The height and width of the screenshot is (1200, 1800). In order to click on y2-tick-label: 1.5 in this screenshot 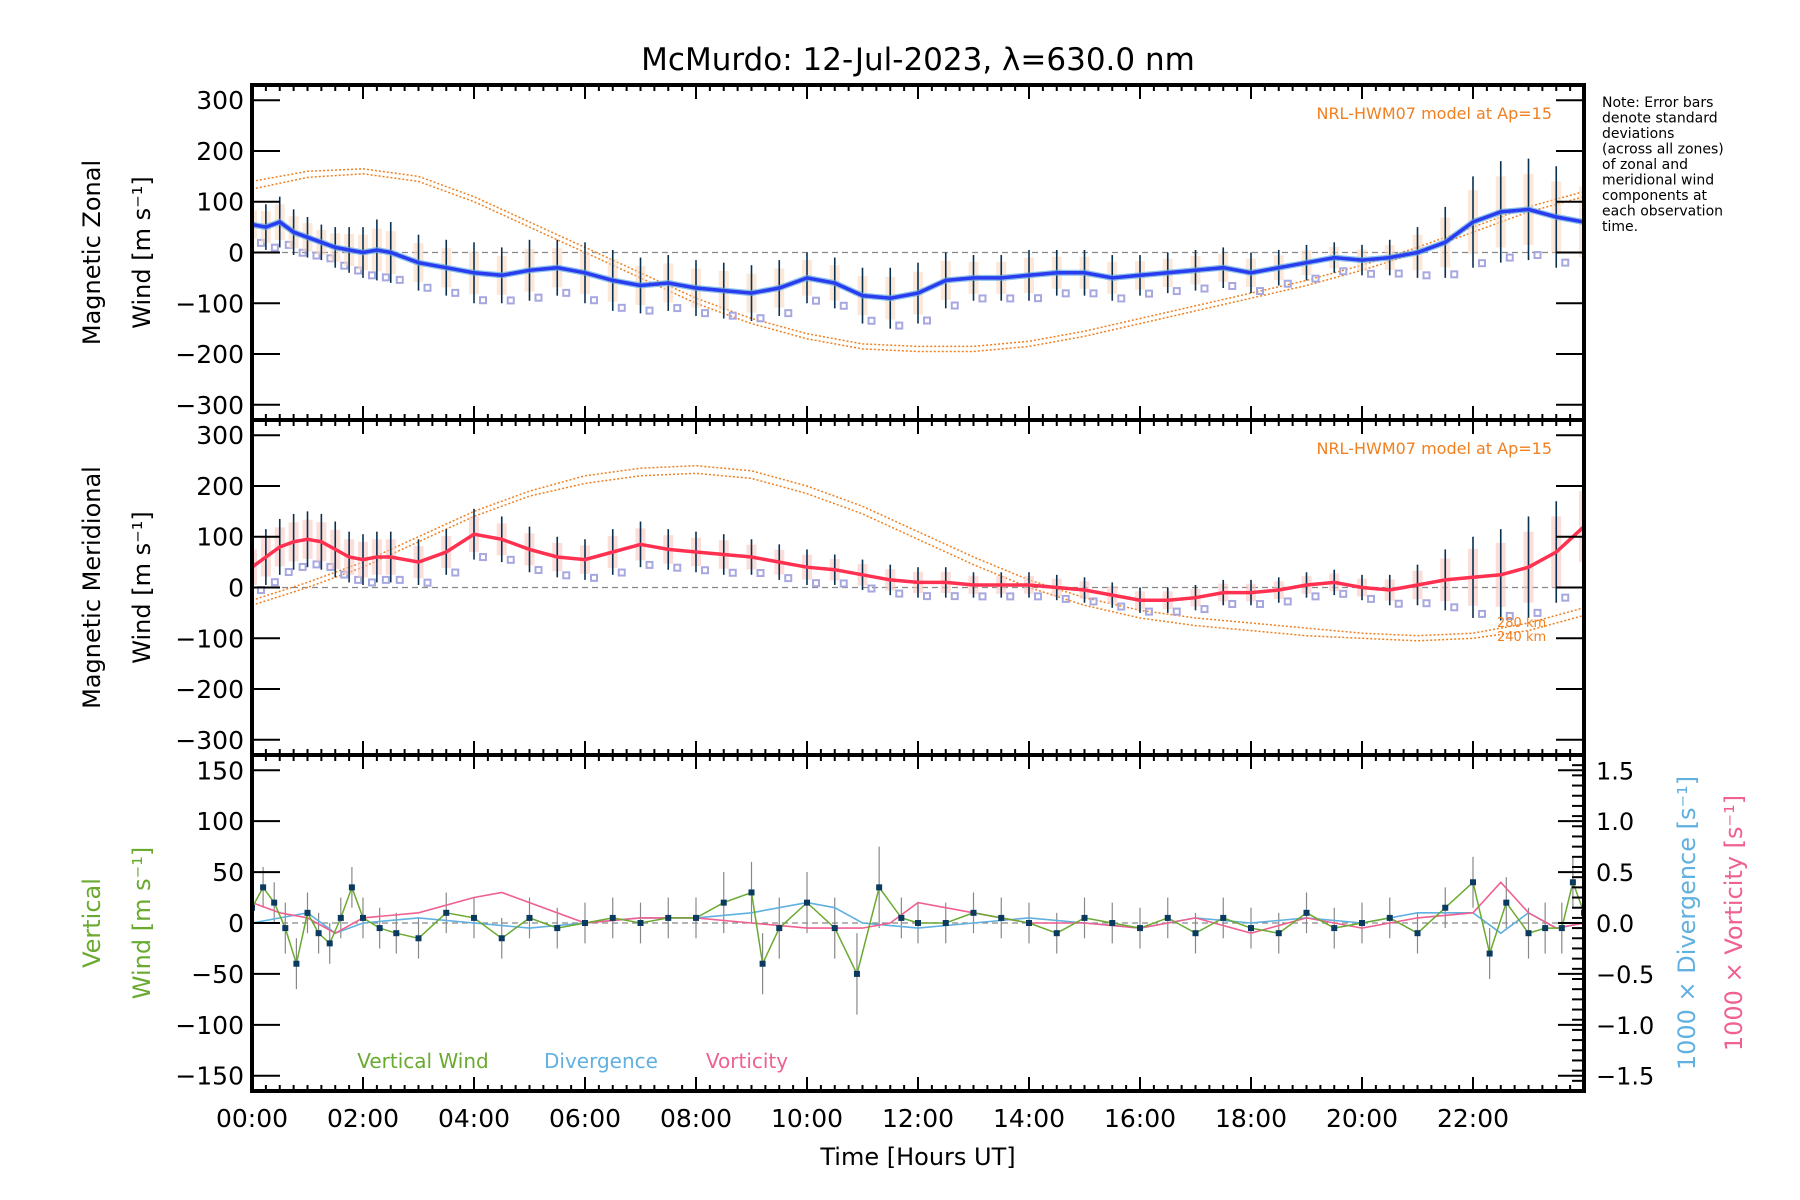, I will do `click(1615, 771)`.